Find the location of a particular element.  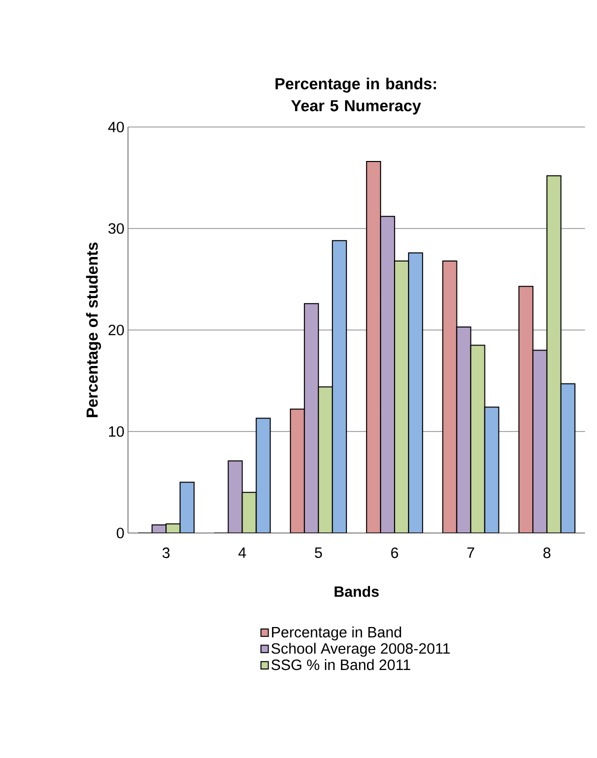

y-tick-label: 0 is located at coordinates (120, 533).